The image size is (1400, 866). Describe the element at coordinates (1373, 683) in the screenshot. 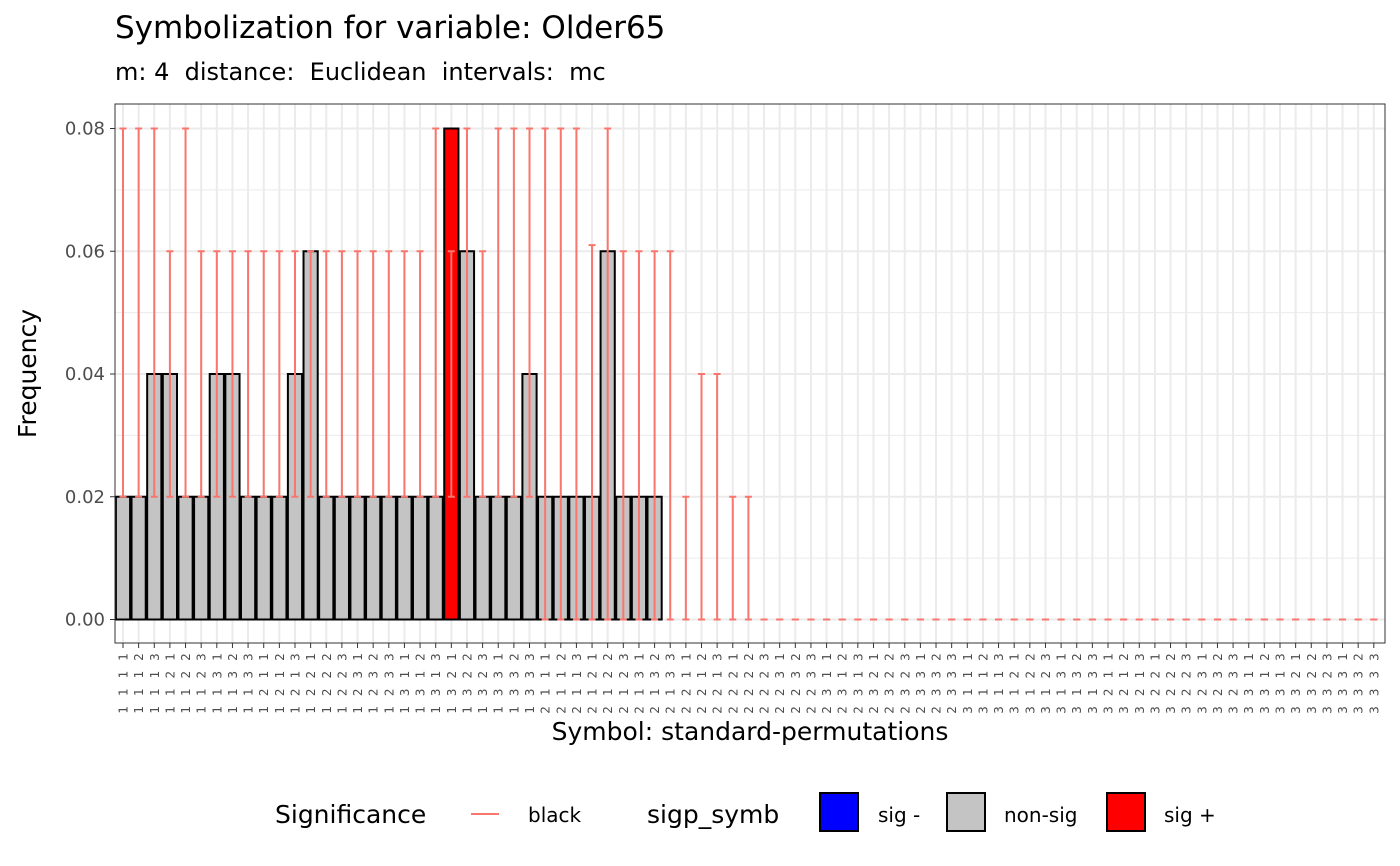

I see `x-tick-label: 3 3 3 3` at that location.